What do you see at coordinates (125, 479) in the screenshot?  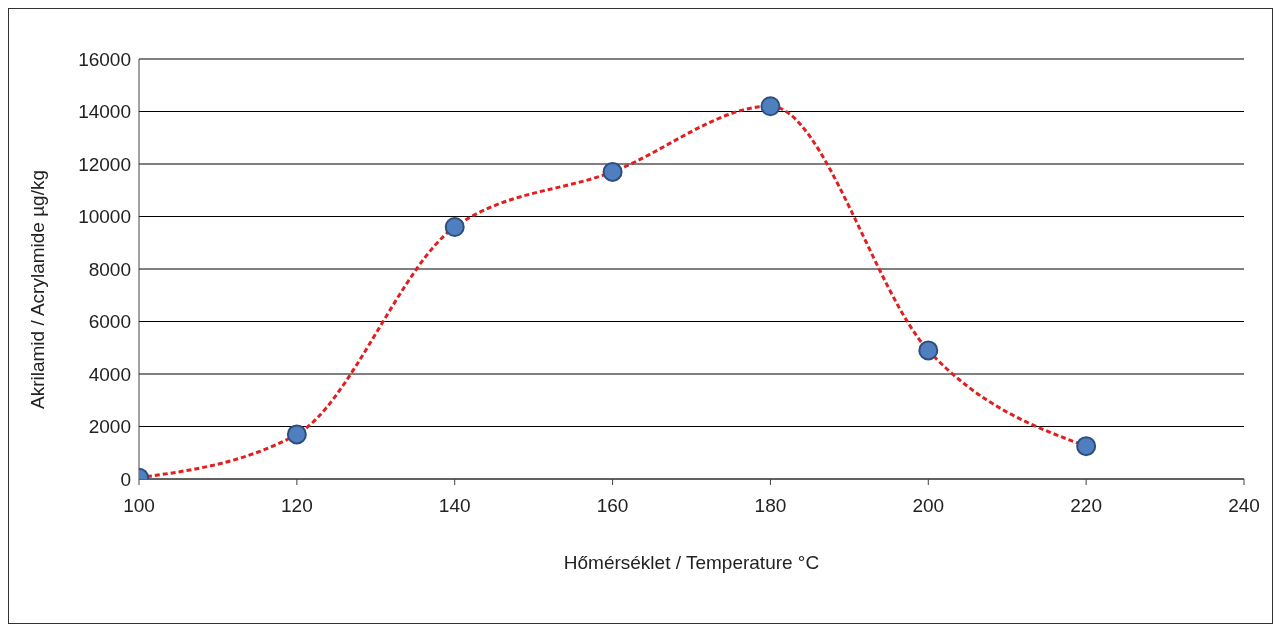 I see `y-tick-label: 0` at bounding box center [125, 479].